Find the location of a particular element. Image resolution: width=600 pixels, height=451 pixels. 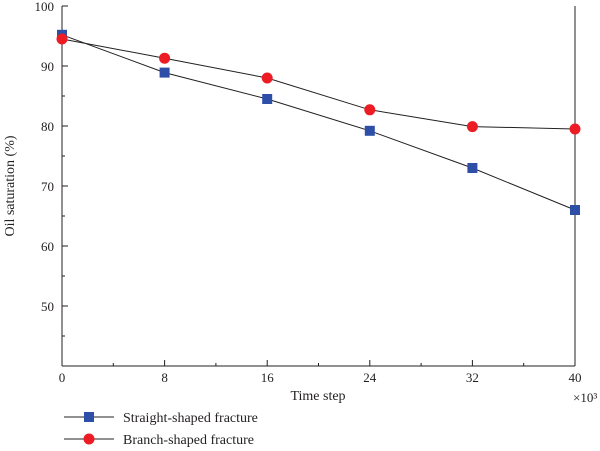

y-tick-label: 90 is located at coordinates (47, 66).